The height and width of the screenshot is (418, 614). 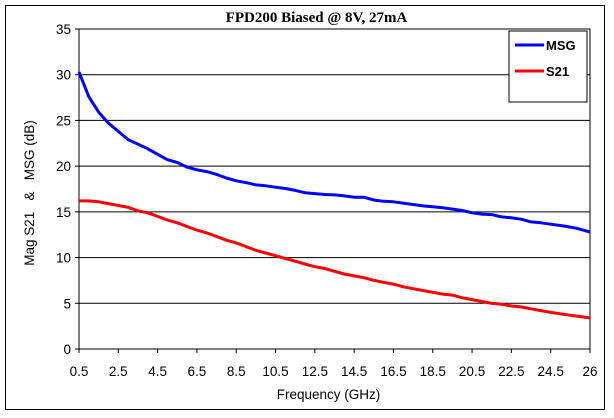 I want to click on legend-label-msg: MSG, so click(x=561, y=45).